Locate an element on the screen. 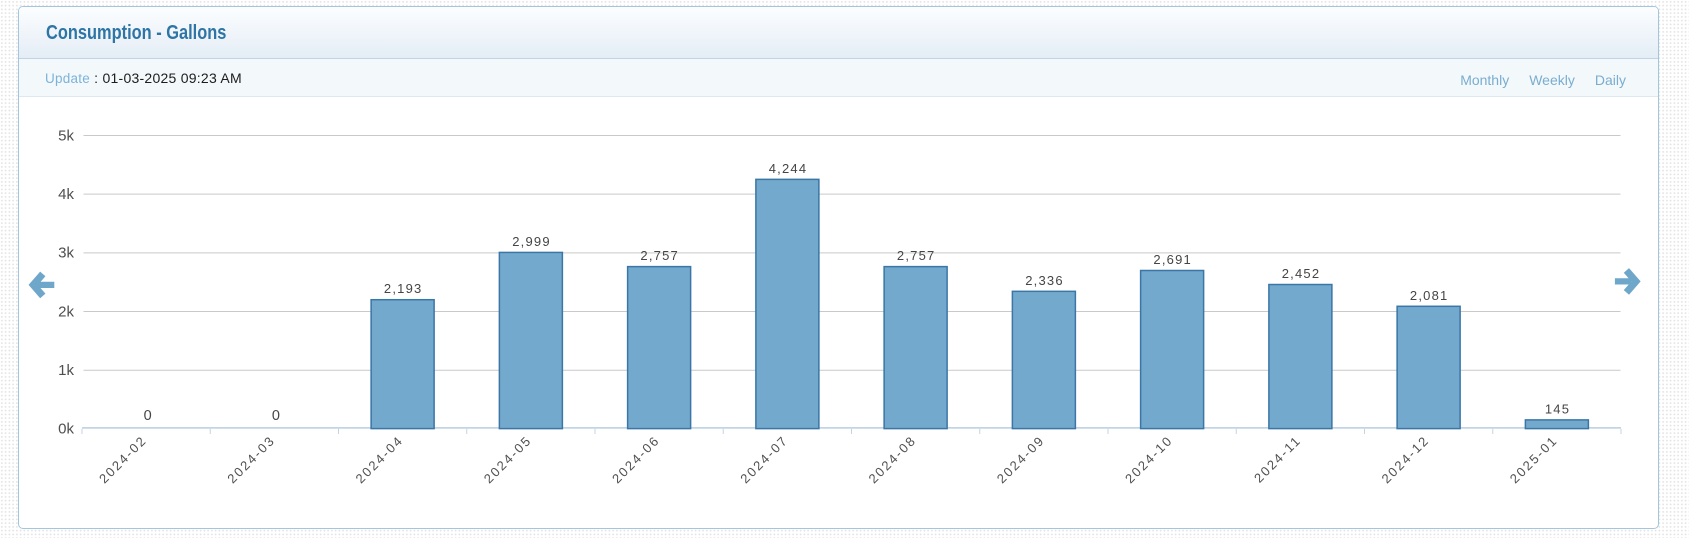 The width and height of the screenshot is (1689, 538). svg-text: 3k is located at coordinates (66, 253).